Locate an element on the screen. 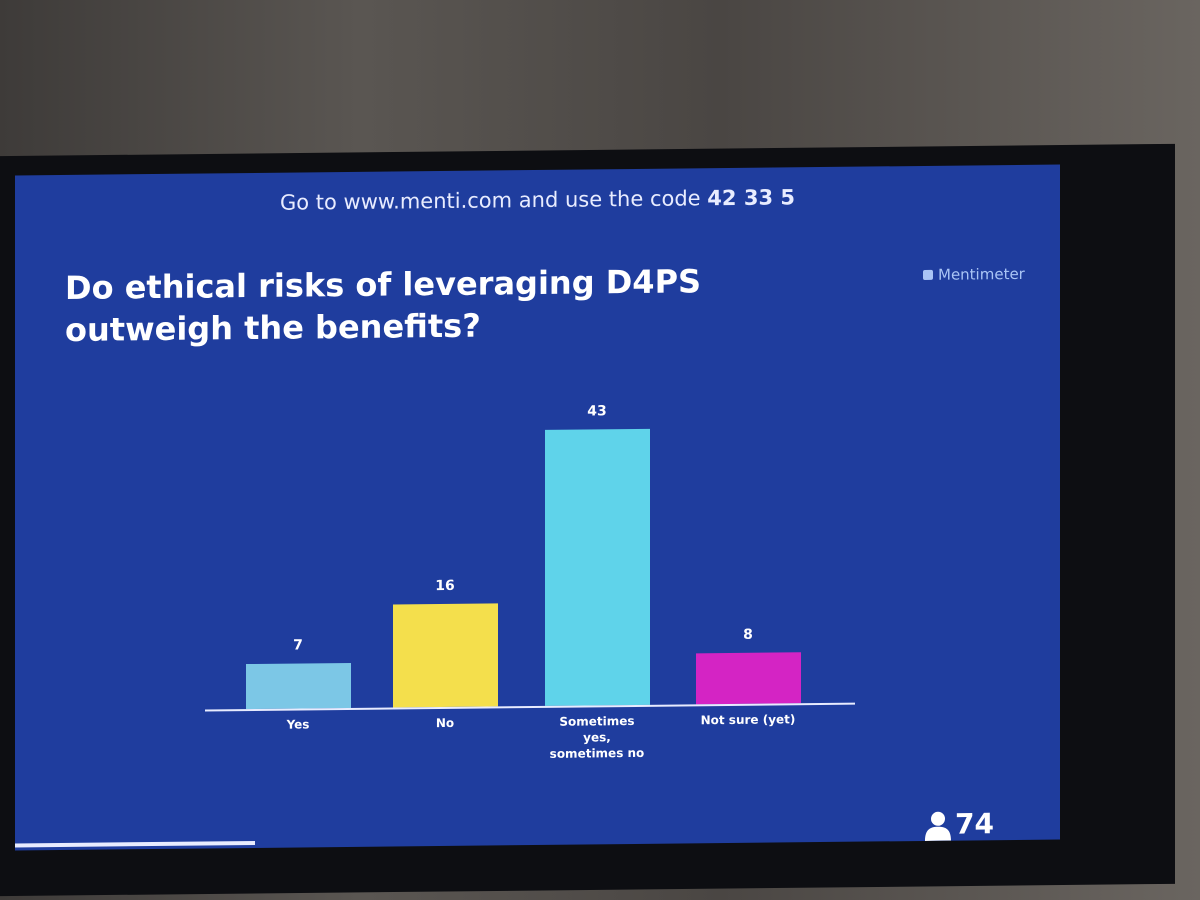 Image resolution: width=1200 pixels, height=900 pixels. value-label: 7 is located at coordinates (298, 645).